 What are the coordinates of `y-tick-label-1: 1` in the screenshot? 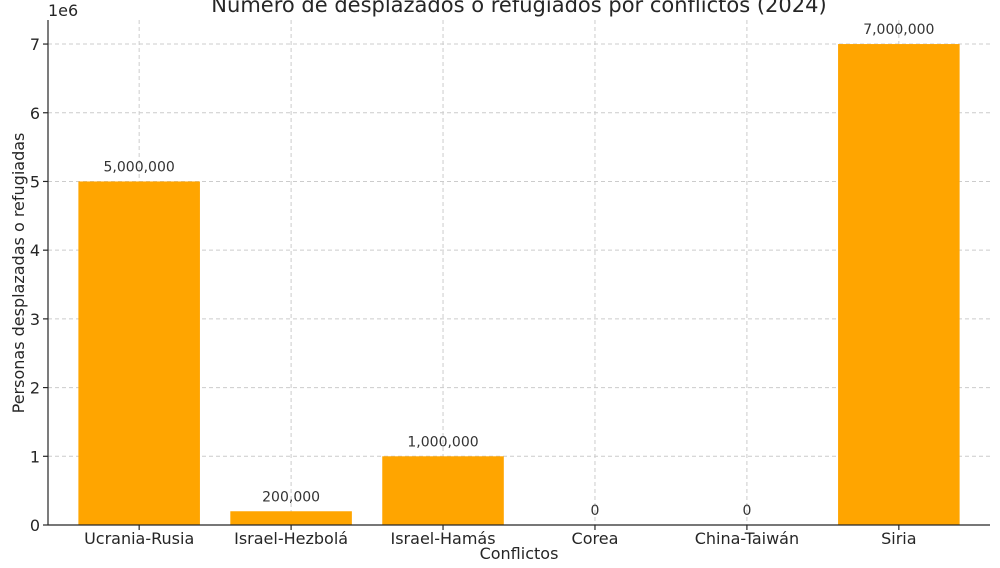 It's located at (35, 456).